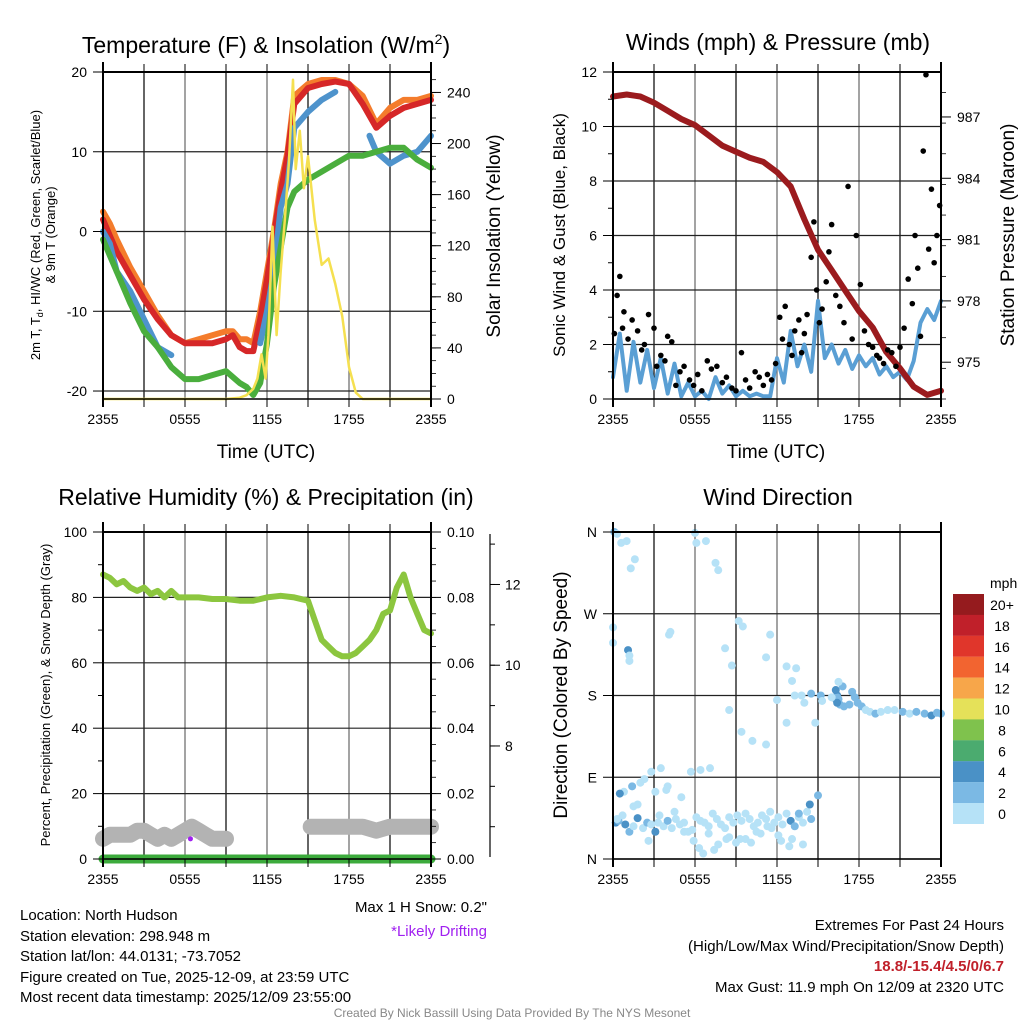 The image size is (1024, 1024). What do you see at coordinates (1002, 710) in the screenshot?
I see `legend-label: 10` at bounding box center [1002, 710].